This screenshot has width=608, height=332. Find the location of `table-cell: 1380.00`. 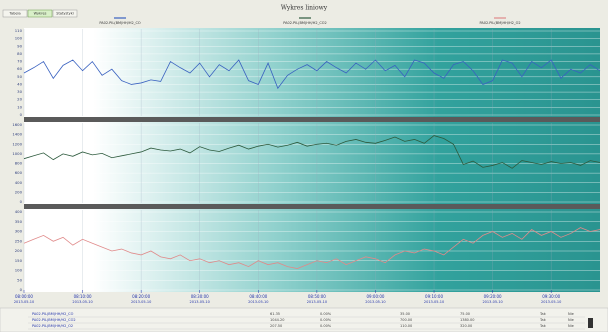

table-cell: 1380.00 is located at coordinates (467, 320).